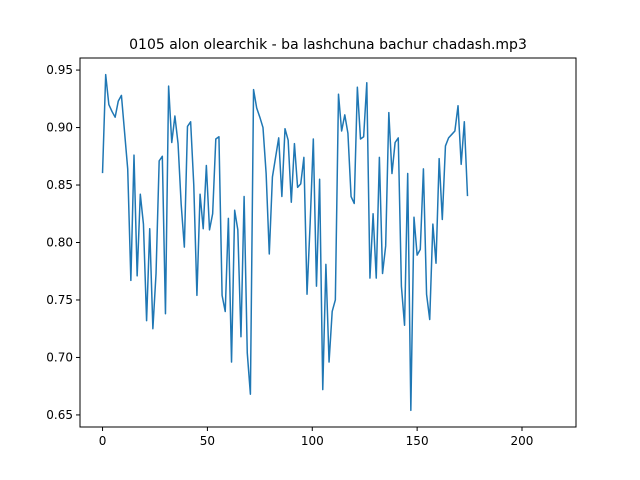 The image size is (640, 480). What do you see at coordinates (59, 357) in the screenshot?
I see `y-tick-label: 0.70` at bounding box center [59, 357].